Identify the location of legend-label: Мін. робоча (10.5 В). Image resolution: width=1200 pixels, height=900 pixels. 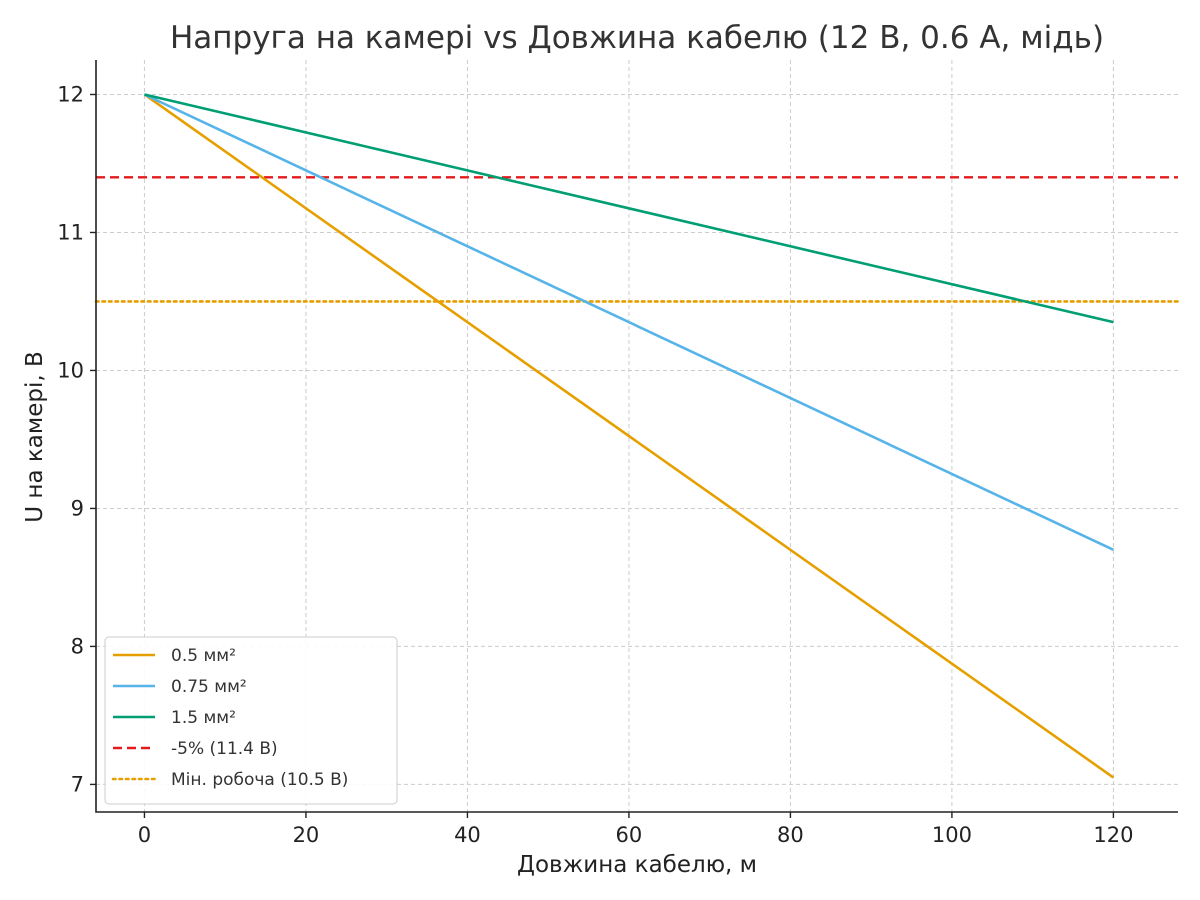
(259, 780).